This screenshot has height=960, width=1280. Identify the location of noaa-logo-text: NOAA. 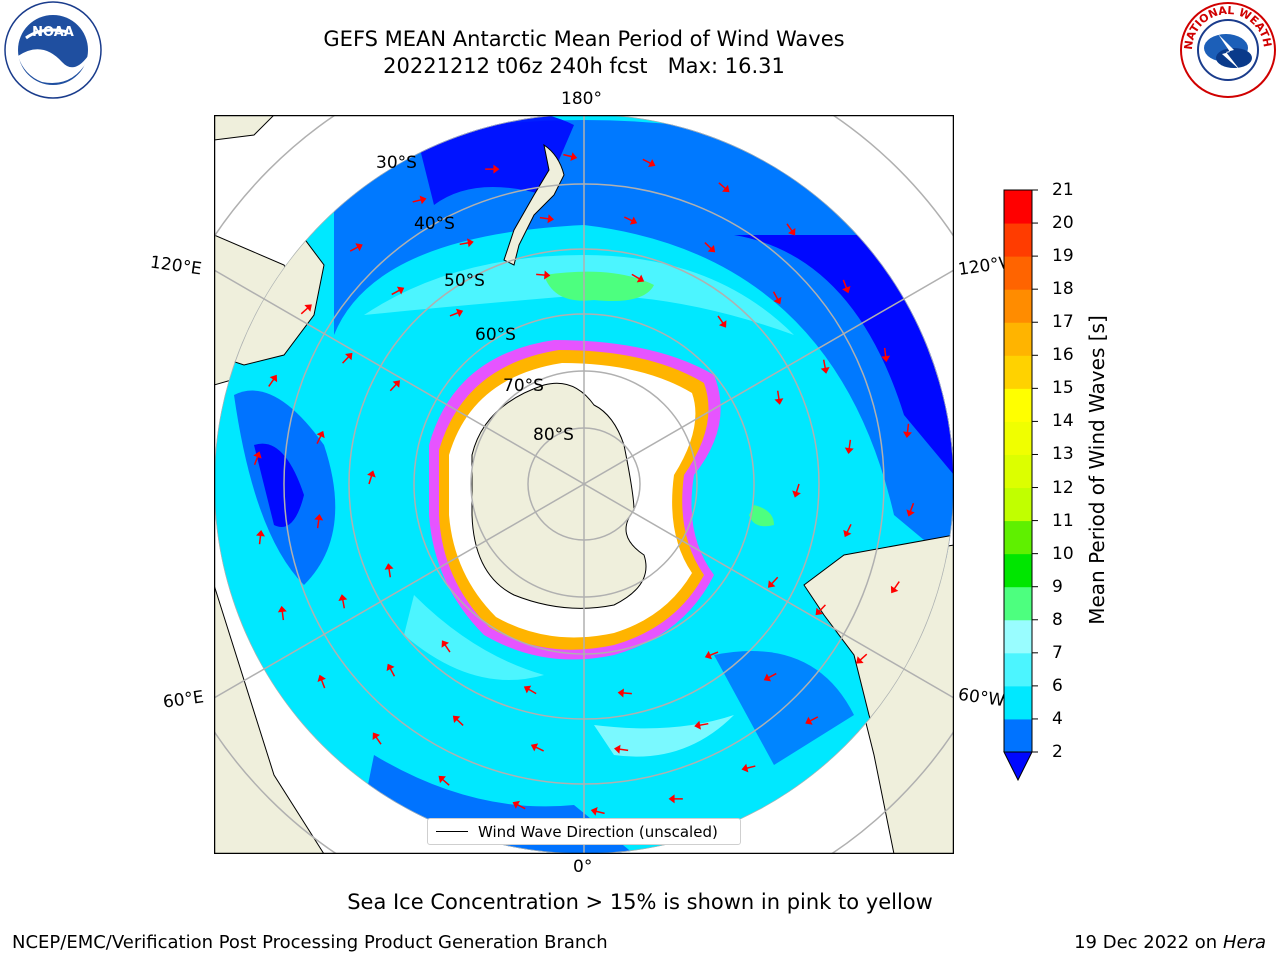
(53, 32).